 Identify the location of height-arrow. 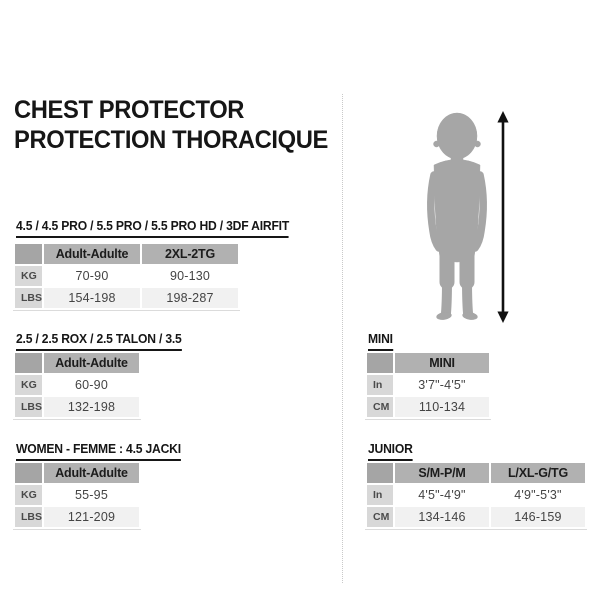
(503, 217).